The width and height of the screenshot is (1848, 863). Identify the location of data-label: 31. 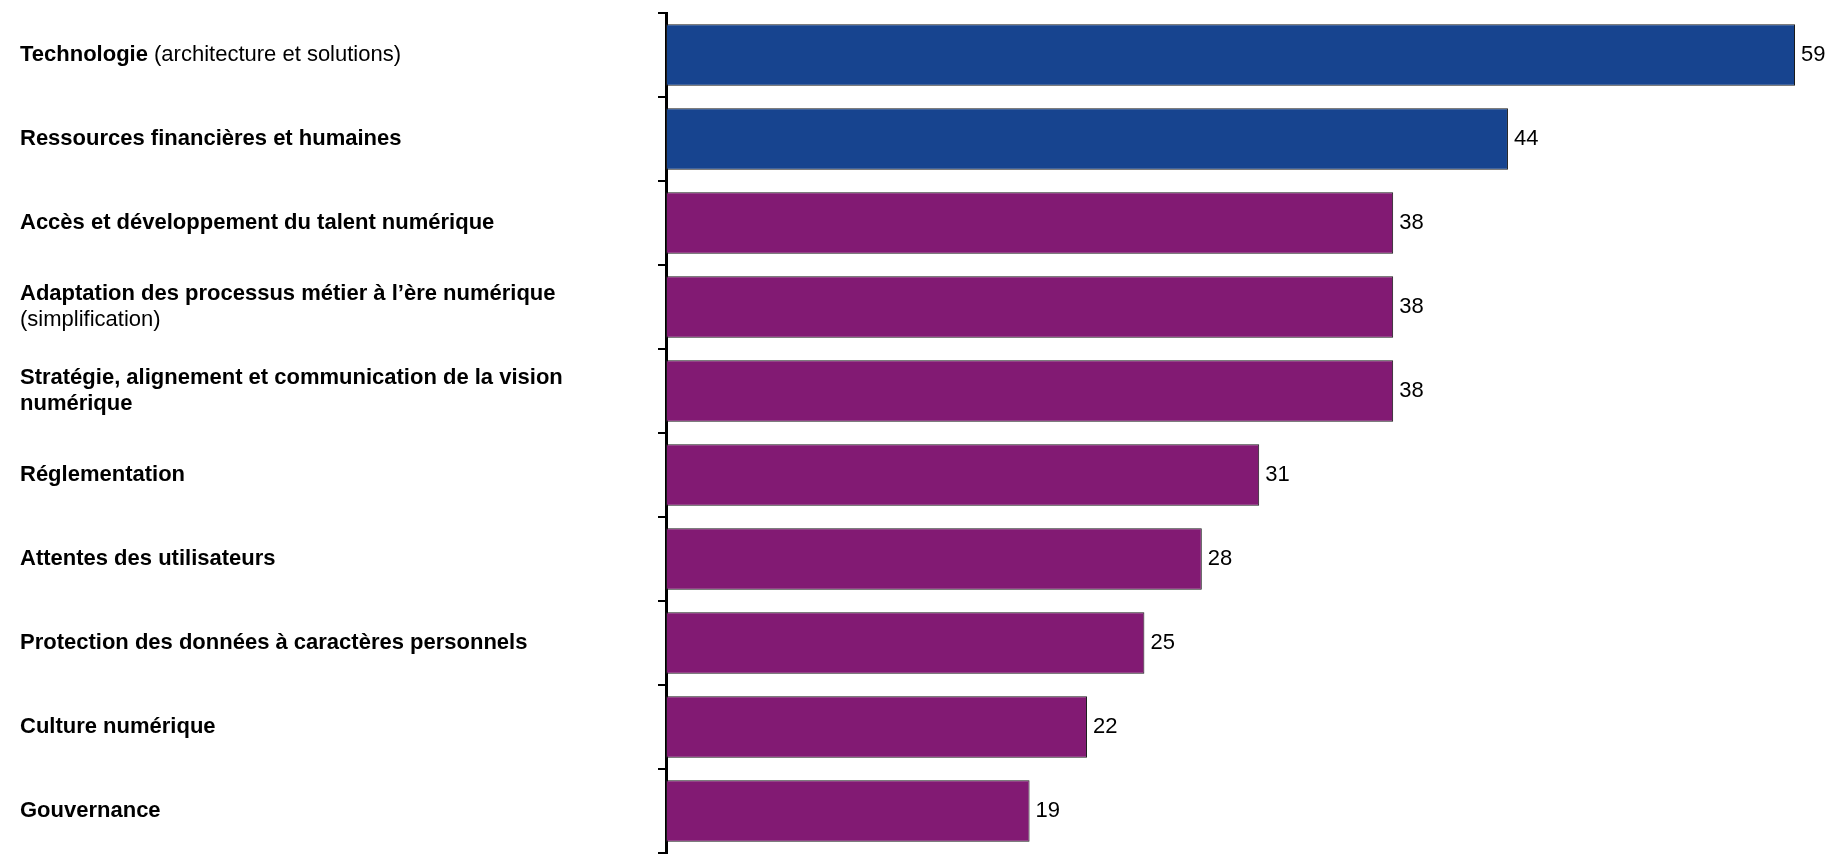
(1277, 474).